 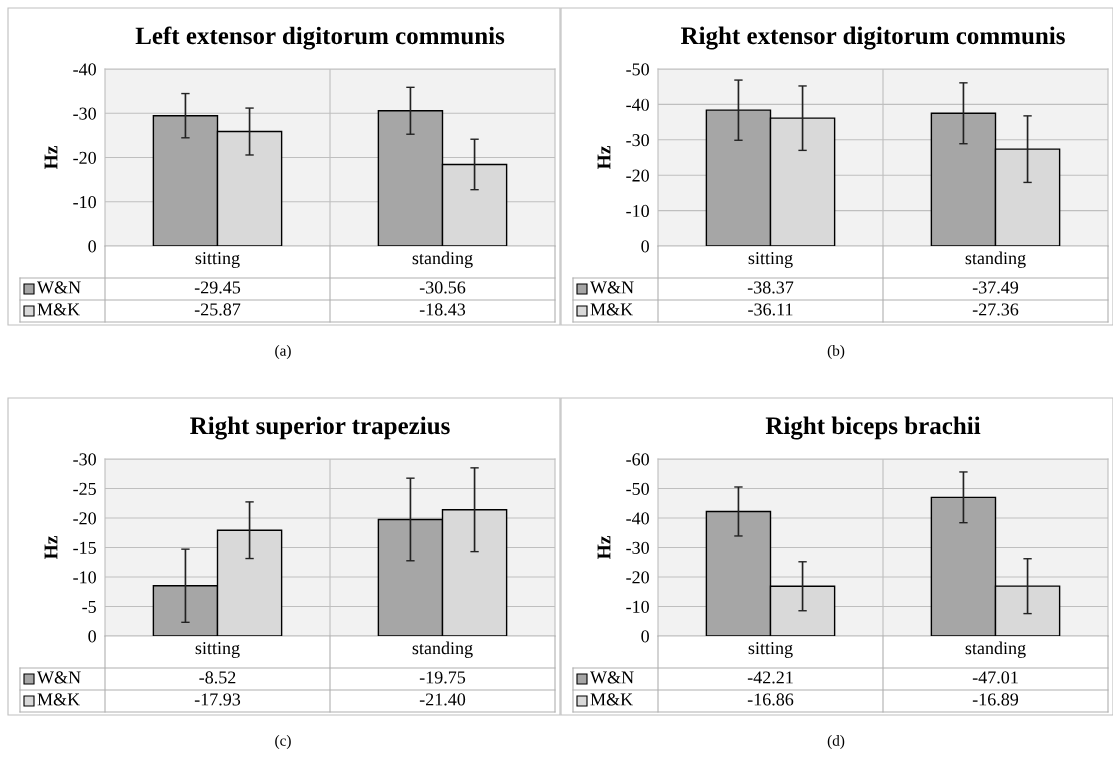 I want to click on y-tick-label: -5, so click(x=89, y=606).